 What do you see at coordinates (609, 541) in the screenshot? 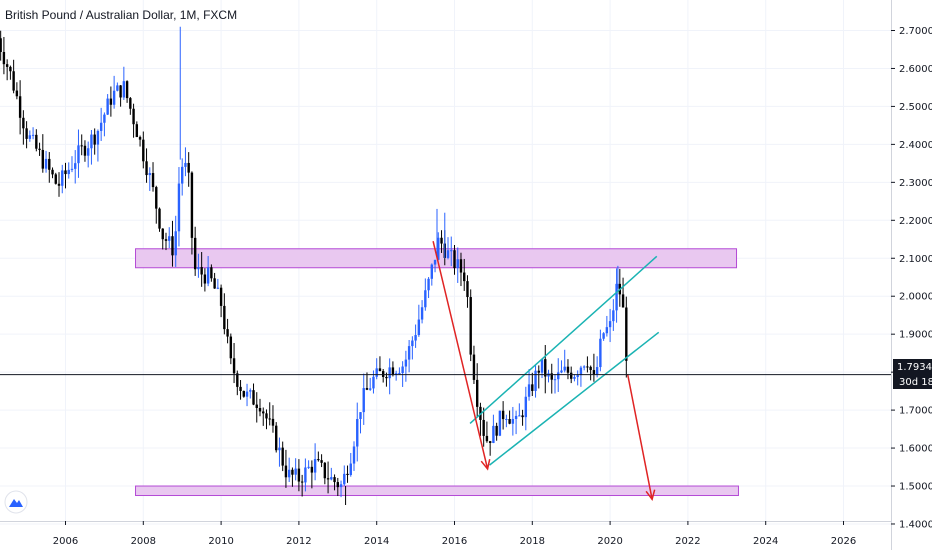
I see `time-tick-label: 2020` at bounding box center [609, 541].